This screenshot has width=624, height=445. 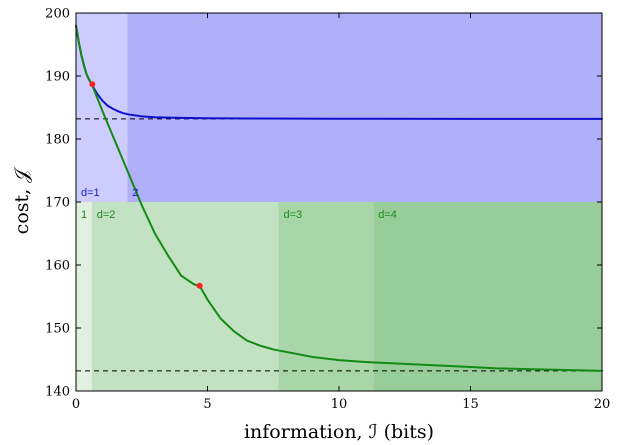 I want to click on x-tick-label: 15, so click(x=470, y=404).